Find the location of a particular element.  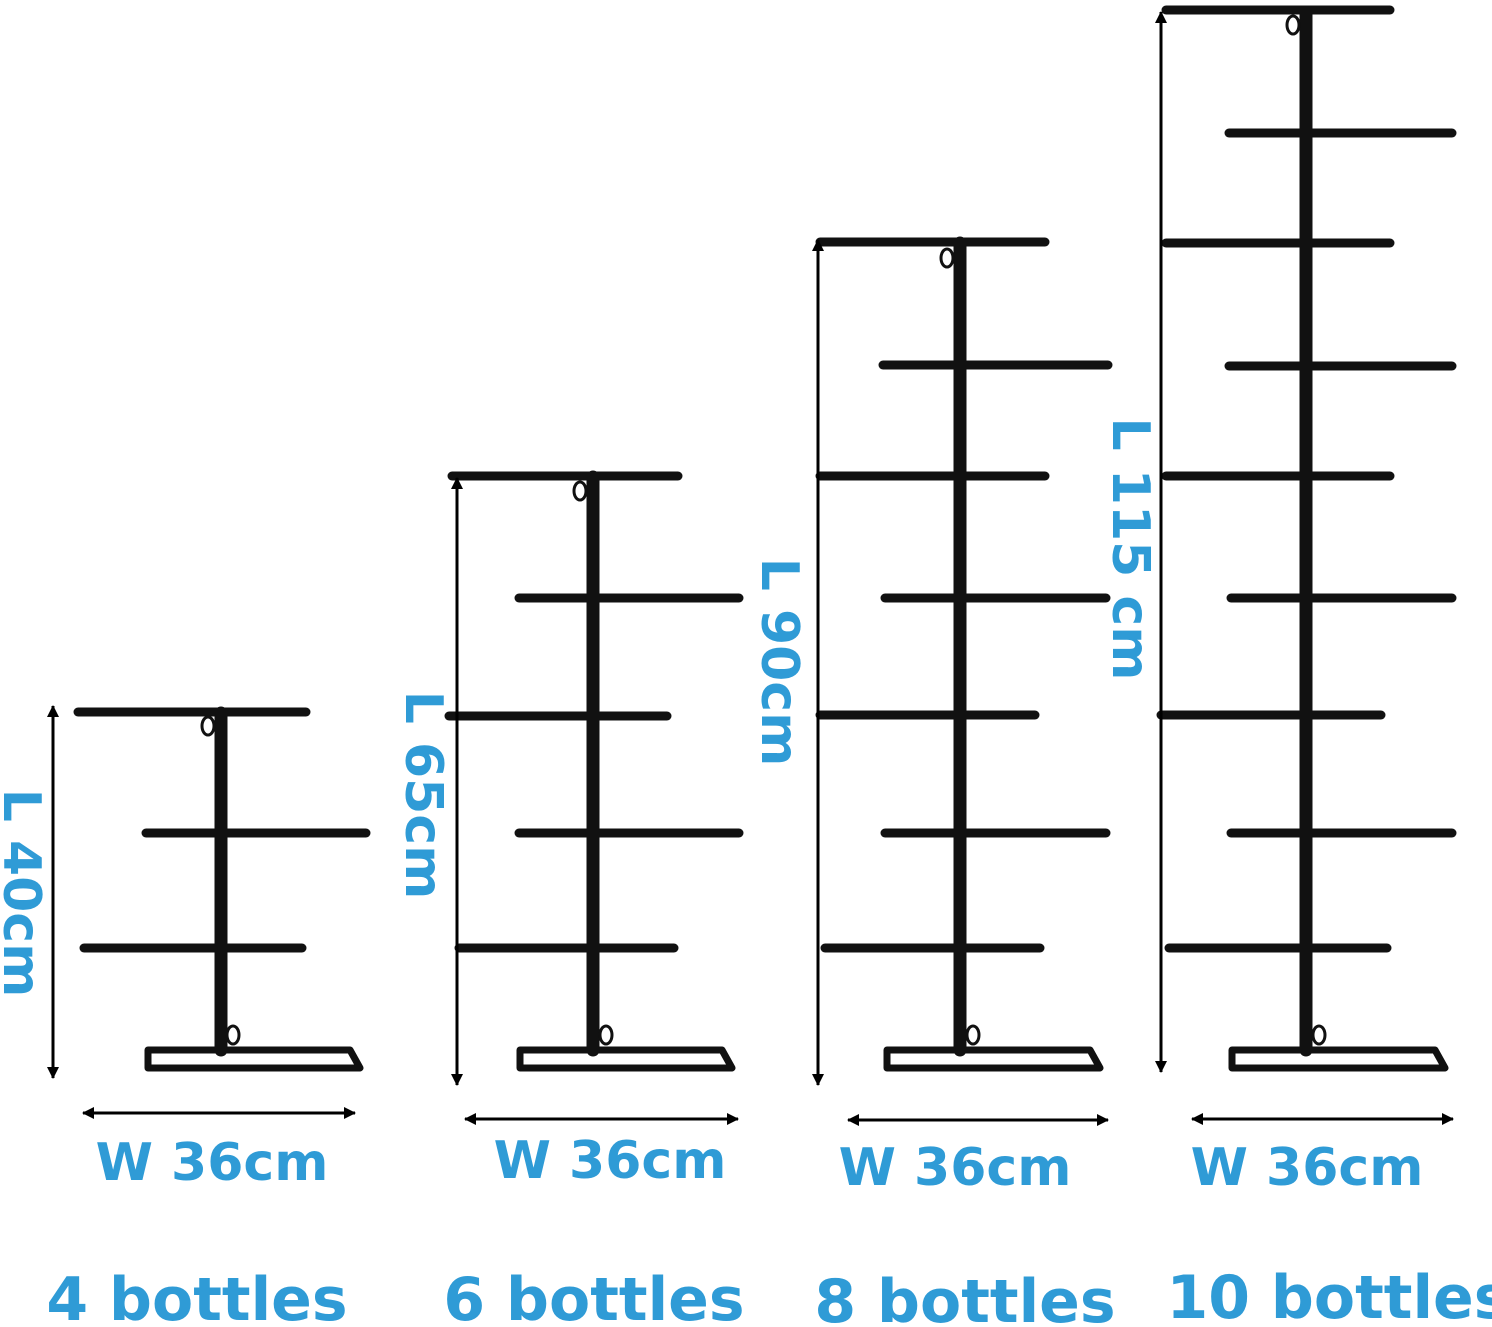

rack-8-length-label: L 90cm is located at coordinates (779, 662).